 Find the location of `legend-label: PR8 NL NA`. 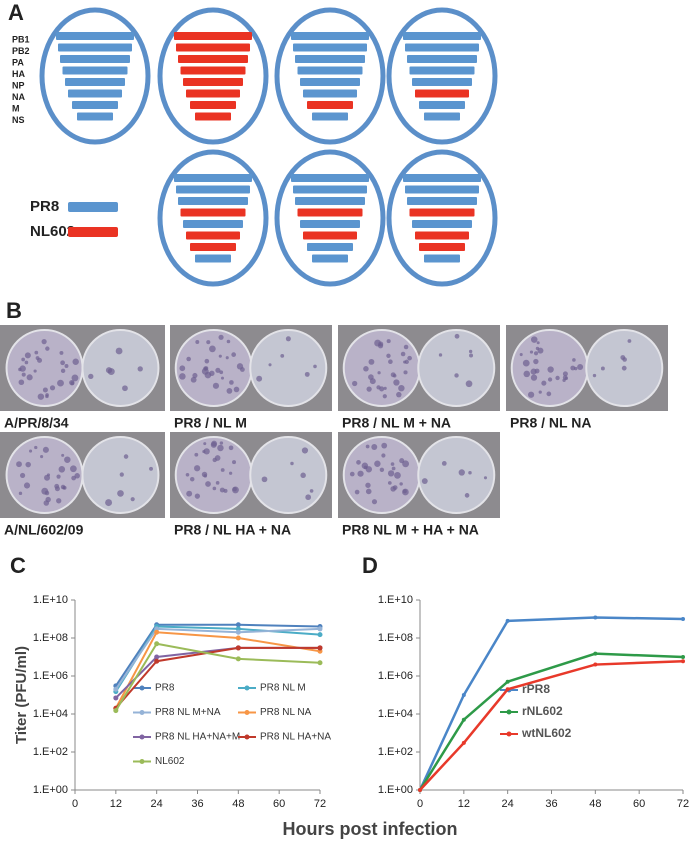

legend-label: PR8 NL NA is located at coordinates (286, 712).